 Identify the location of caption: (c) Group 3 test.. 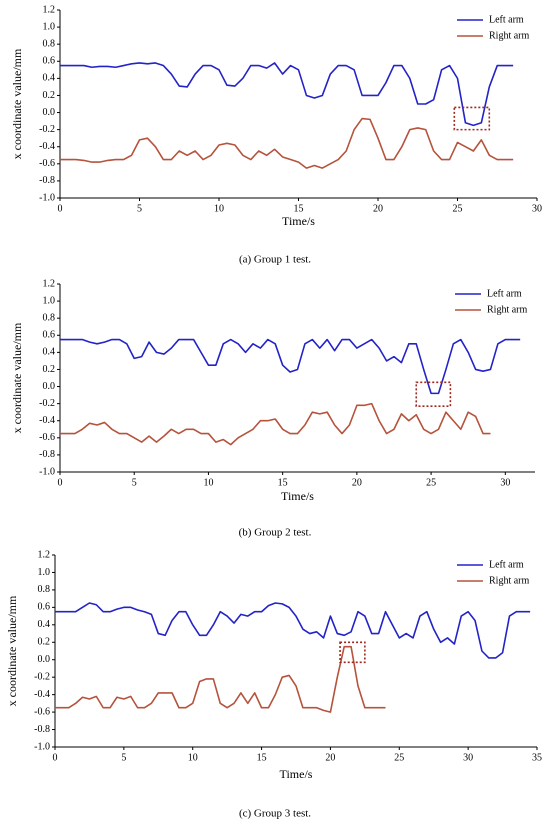
(275, 814).